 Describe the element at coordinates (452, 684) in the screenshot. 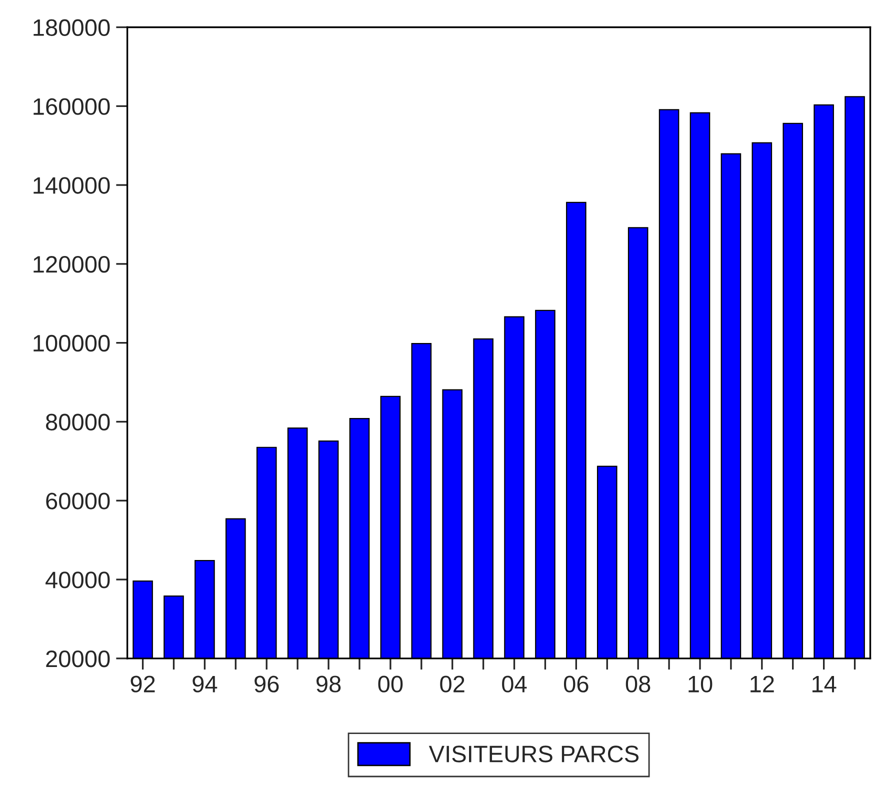

I see `x-tick-label: 02` at that location.